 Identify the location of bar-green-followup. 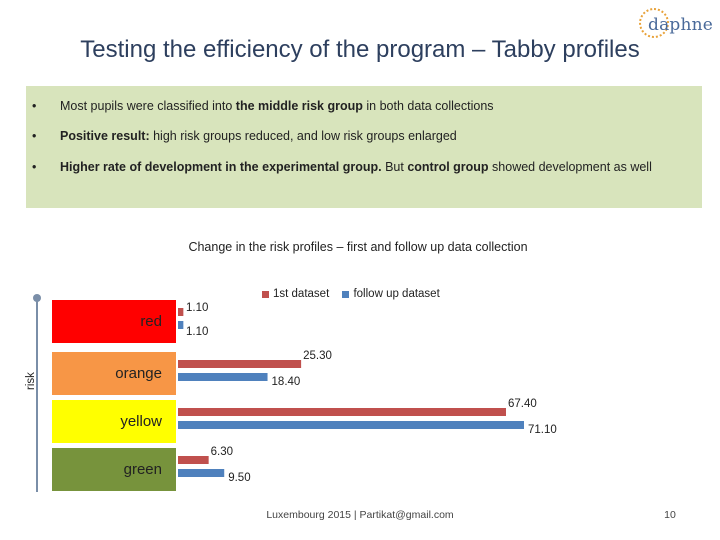
(201, 473).